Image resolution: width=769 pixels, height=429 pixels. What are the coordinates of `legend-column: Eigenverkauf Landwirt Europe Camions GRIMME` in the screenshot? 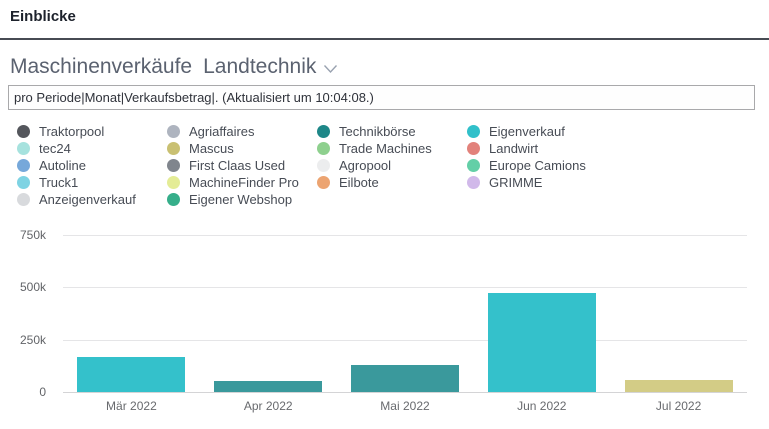 It's located at (542, 165).